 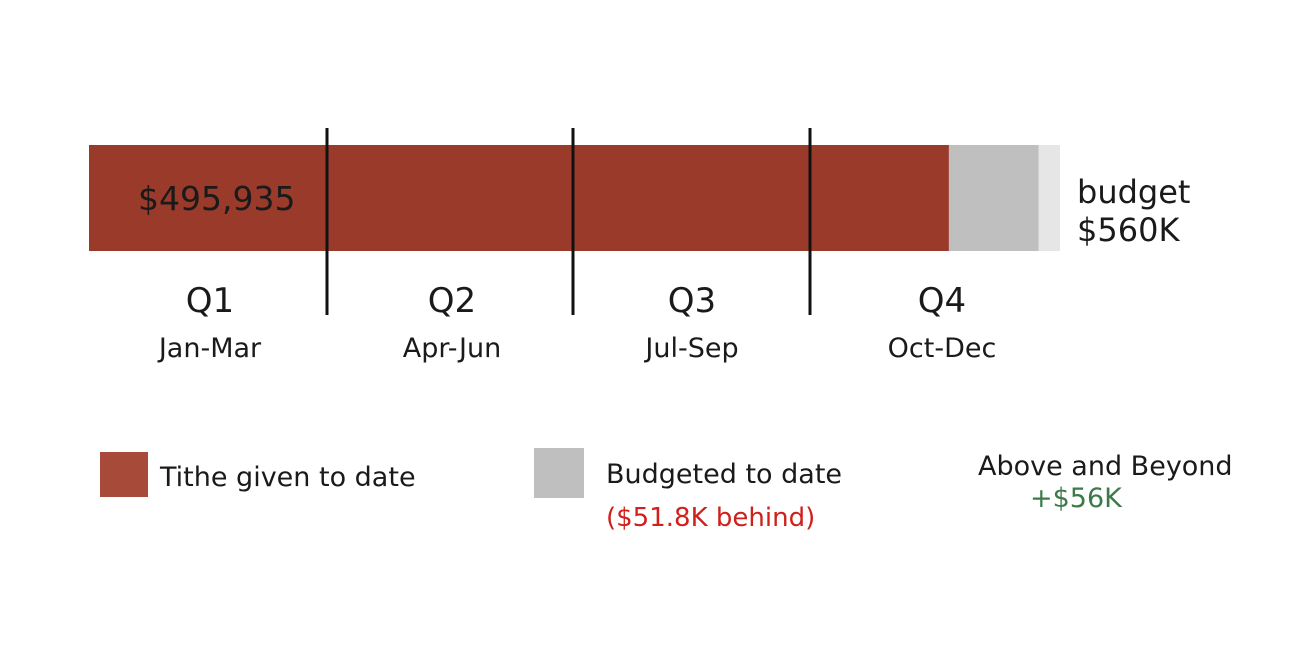 What do you see at coordinates (942, 301) in the screenshot?
I see `quarter-label-4: Q4` at bounding box center [942, 301].